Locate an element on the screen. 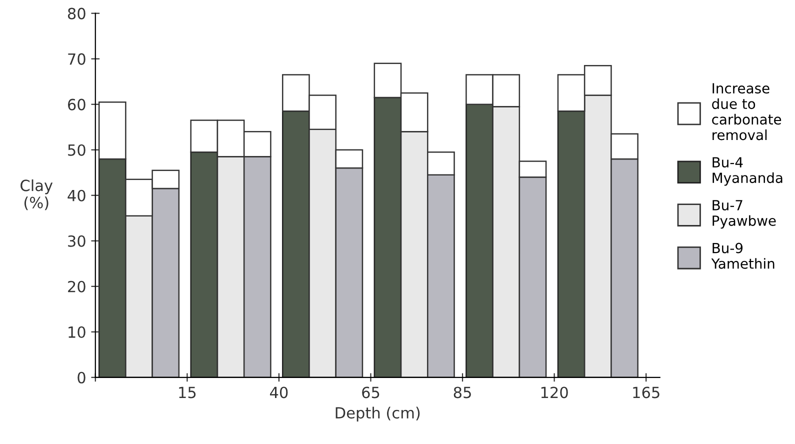 This screenshot has height=444, width=795. text: 165 is located at coordinates (646, 392).